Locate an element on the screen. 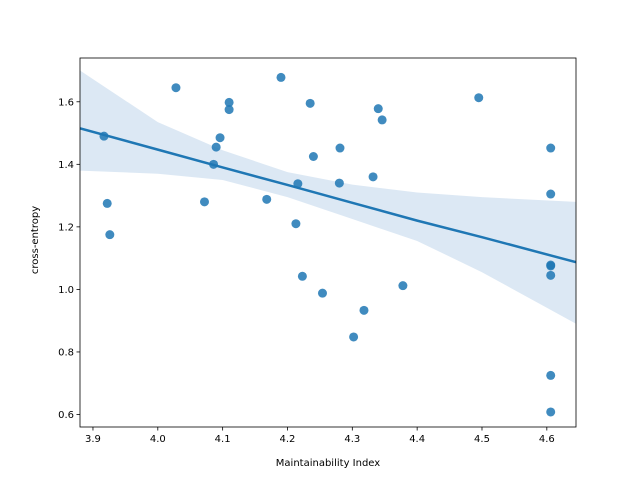 This screenshot has height=480, width=640. x-tick-label: 4.1 is located at coordinates (223, 439).